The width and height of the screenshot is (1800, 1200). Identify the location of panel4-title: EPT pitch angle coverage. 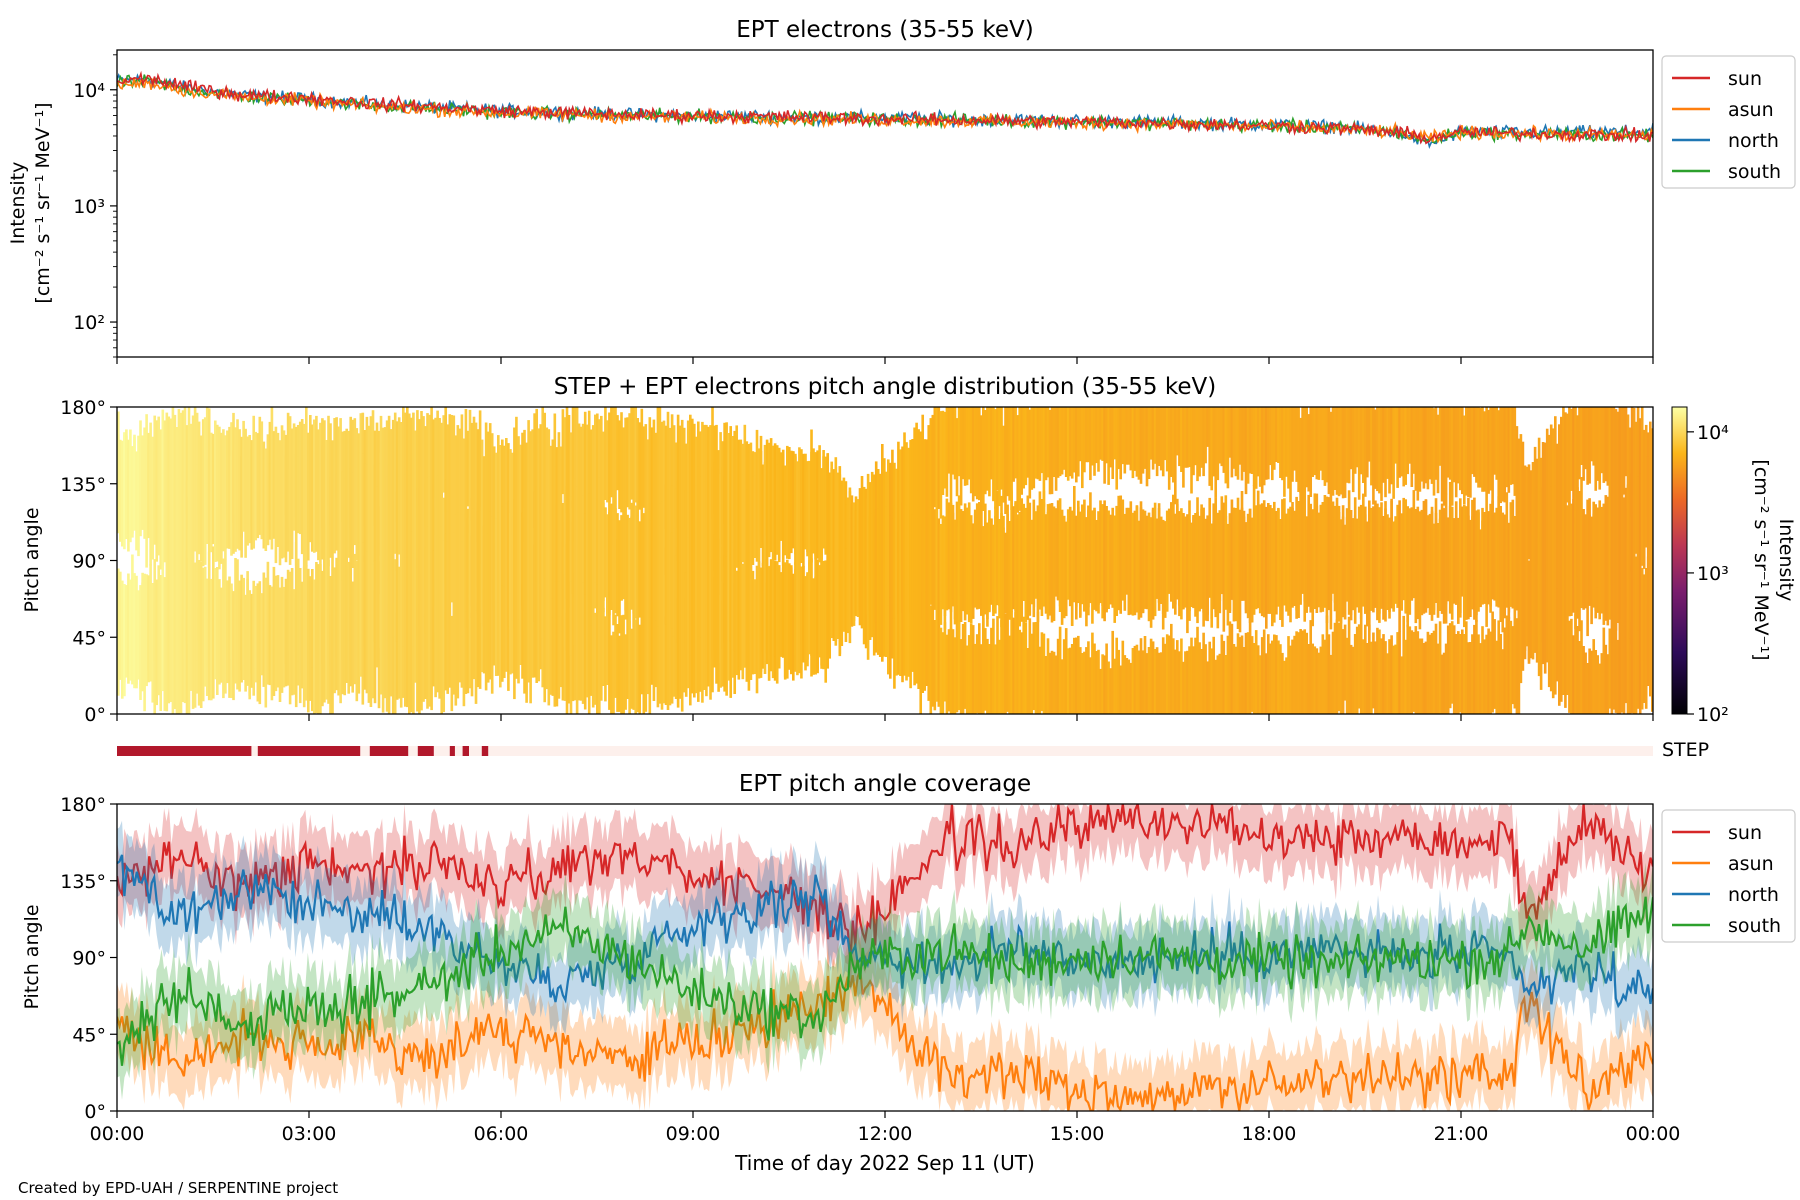
(885, 784).